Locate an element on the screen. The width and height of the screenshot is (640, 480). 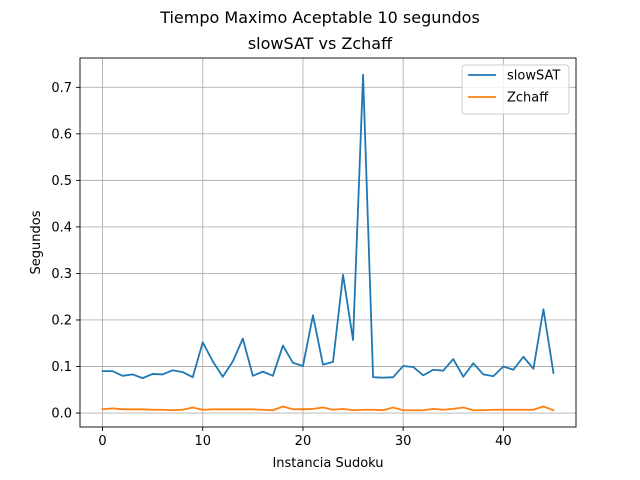
x-tick-label: 40 is located at coordinates (503, 441).